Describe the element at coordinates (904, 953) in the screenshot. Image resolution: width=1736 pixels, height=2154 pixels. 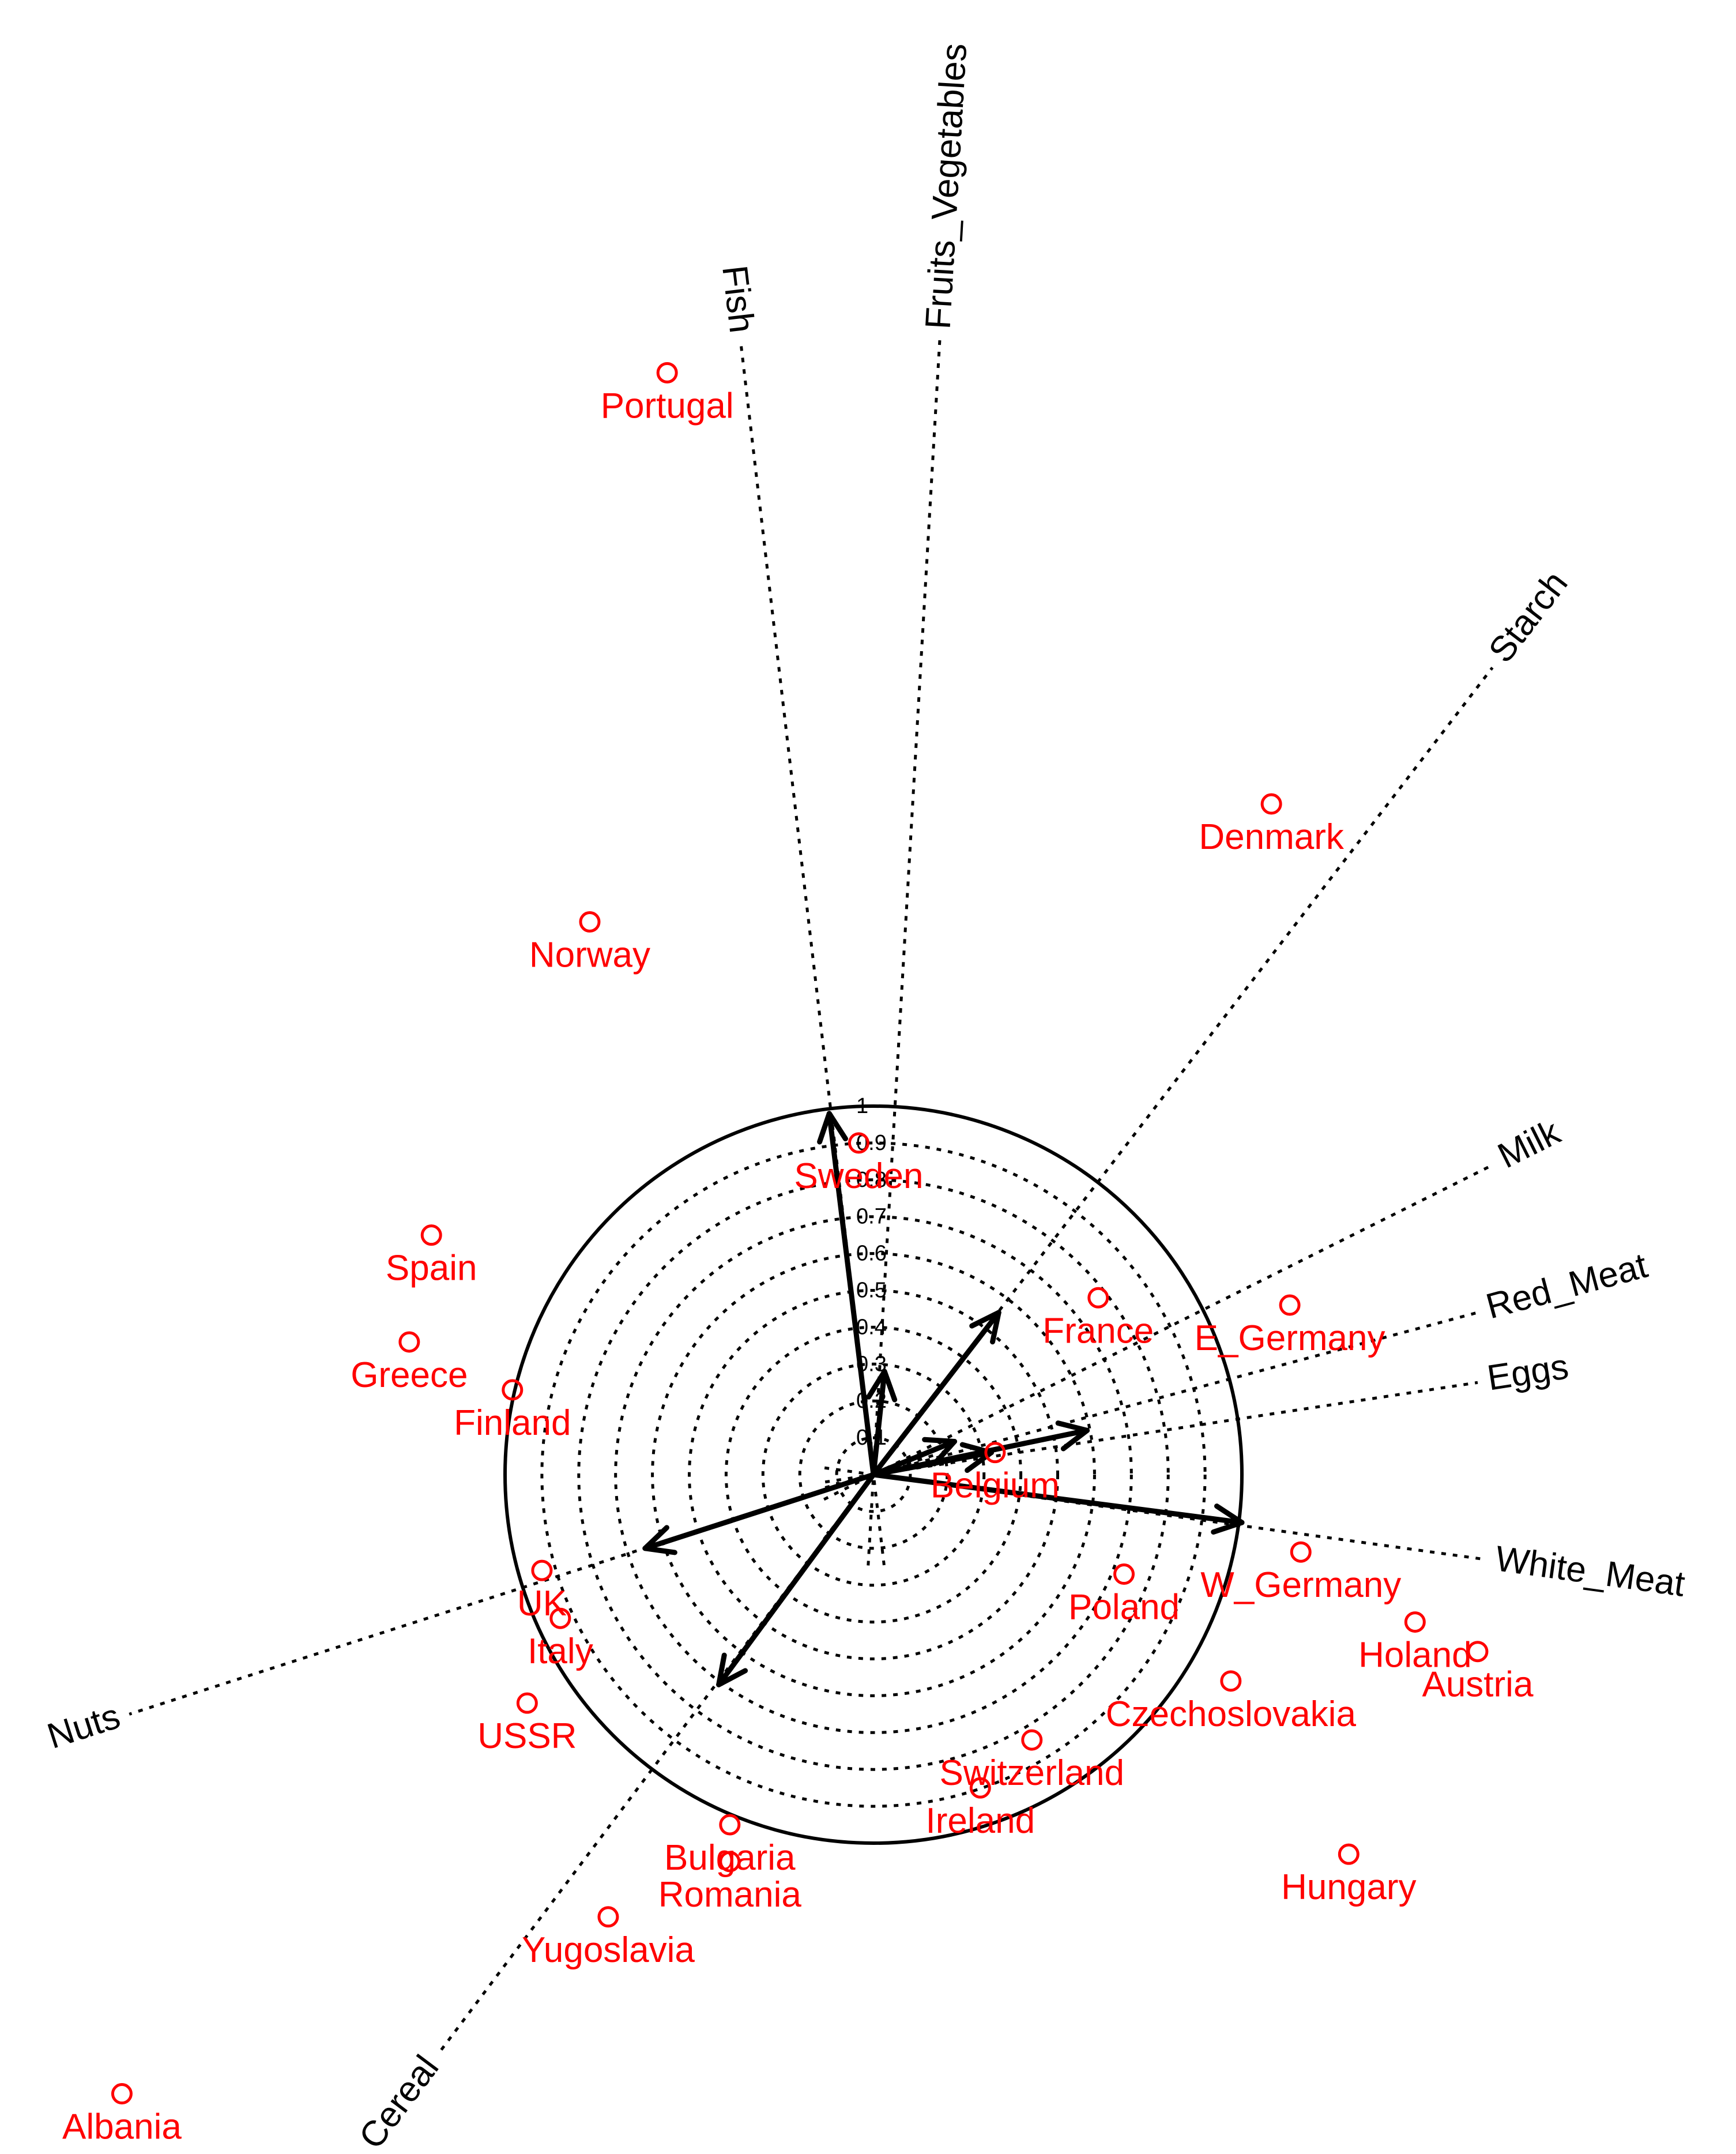
I see `axis-line-fruits_vegetables` at that location.